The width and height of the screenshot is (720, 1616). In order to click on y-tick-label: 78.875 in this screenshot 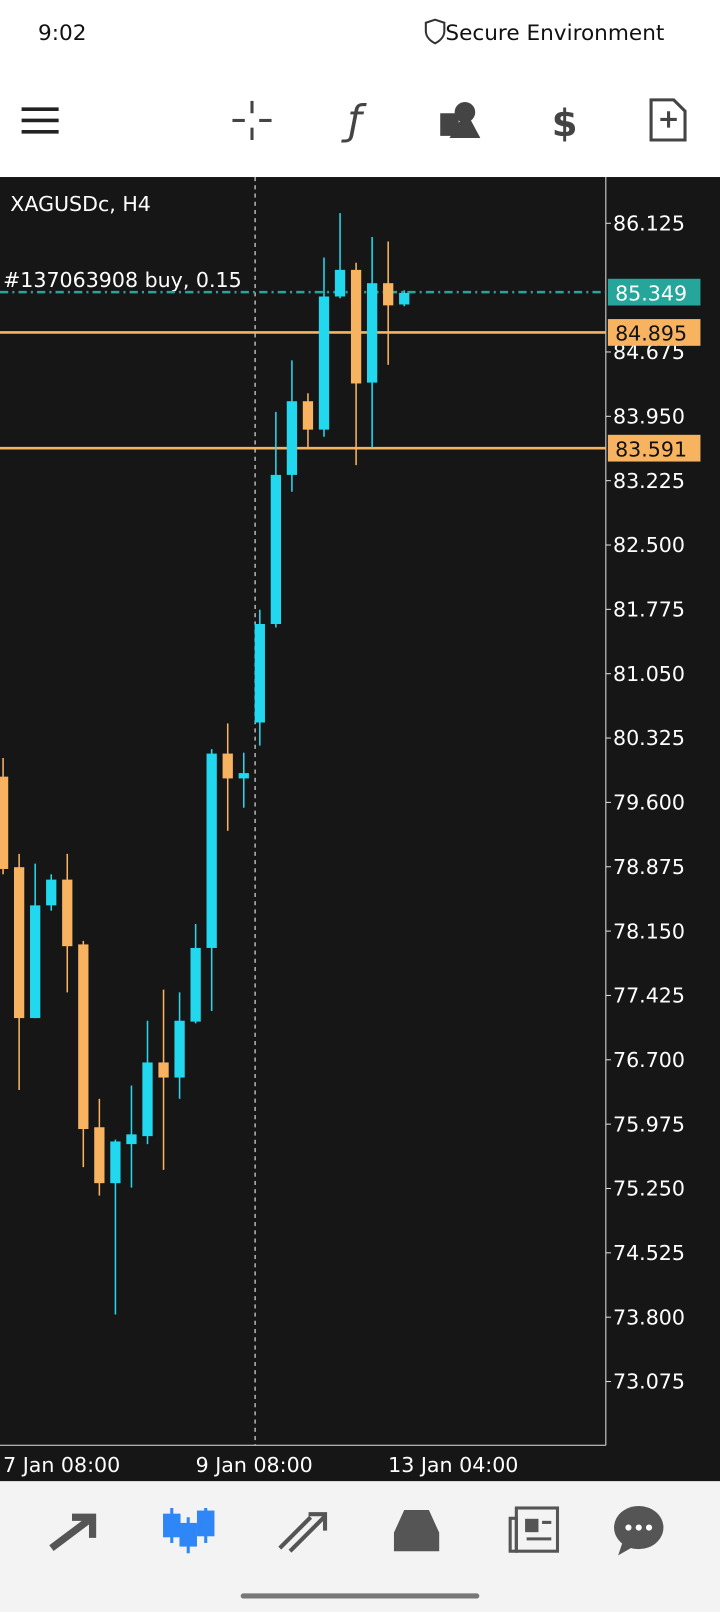, I will do `click(649, 867)`.